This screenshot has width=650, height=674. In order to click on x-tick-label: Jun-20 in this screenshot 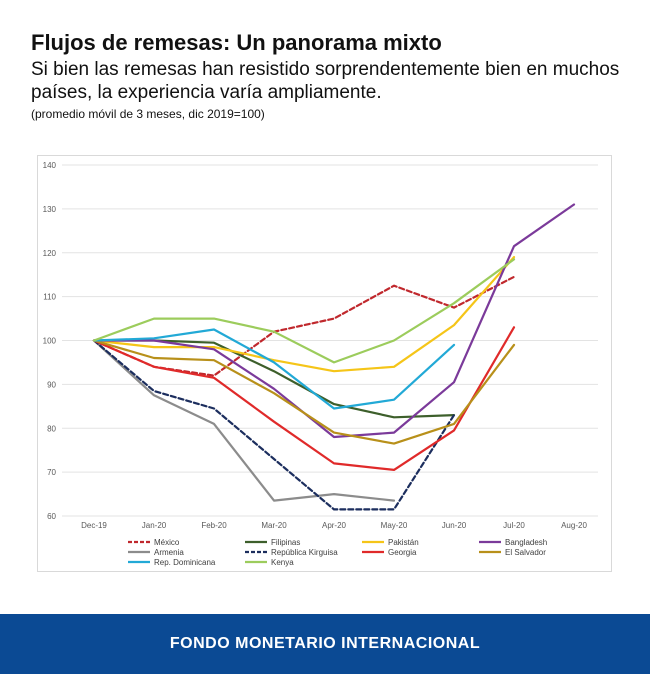, I will do `click(454, 525)`.